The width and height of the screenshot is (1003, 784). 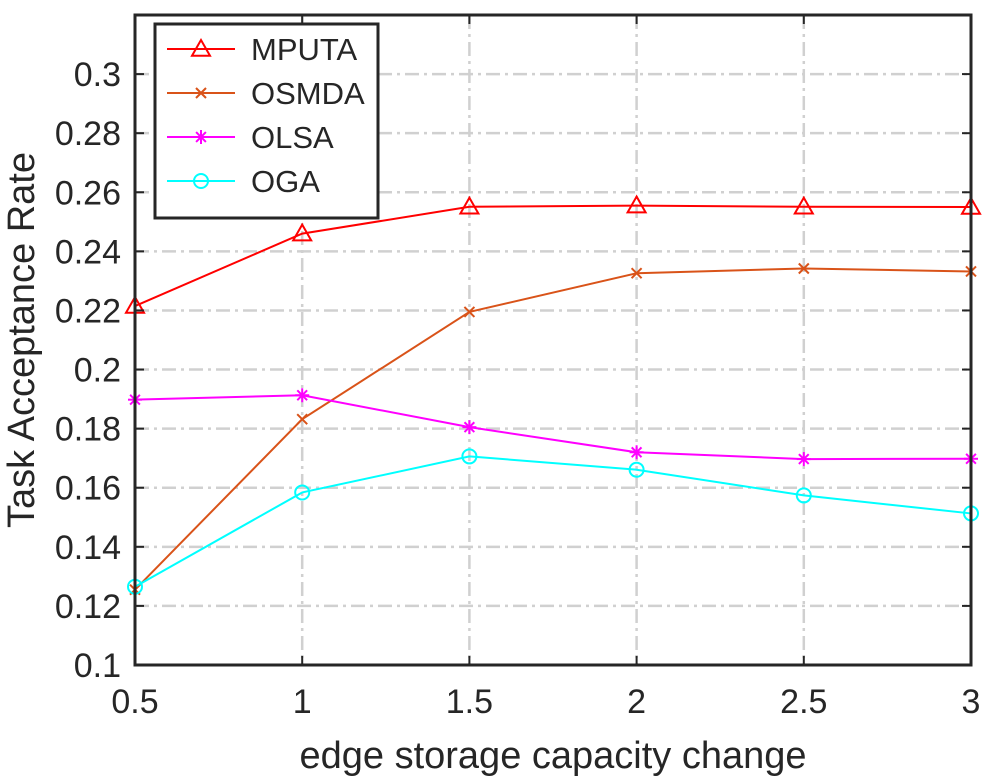 What do you see at coordinates (469, 702) in the screenshot?
I see `x-tick-label: 1.5` at bounding box center [469, 702].